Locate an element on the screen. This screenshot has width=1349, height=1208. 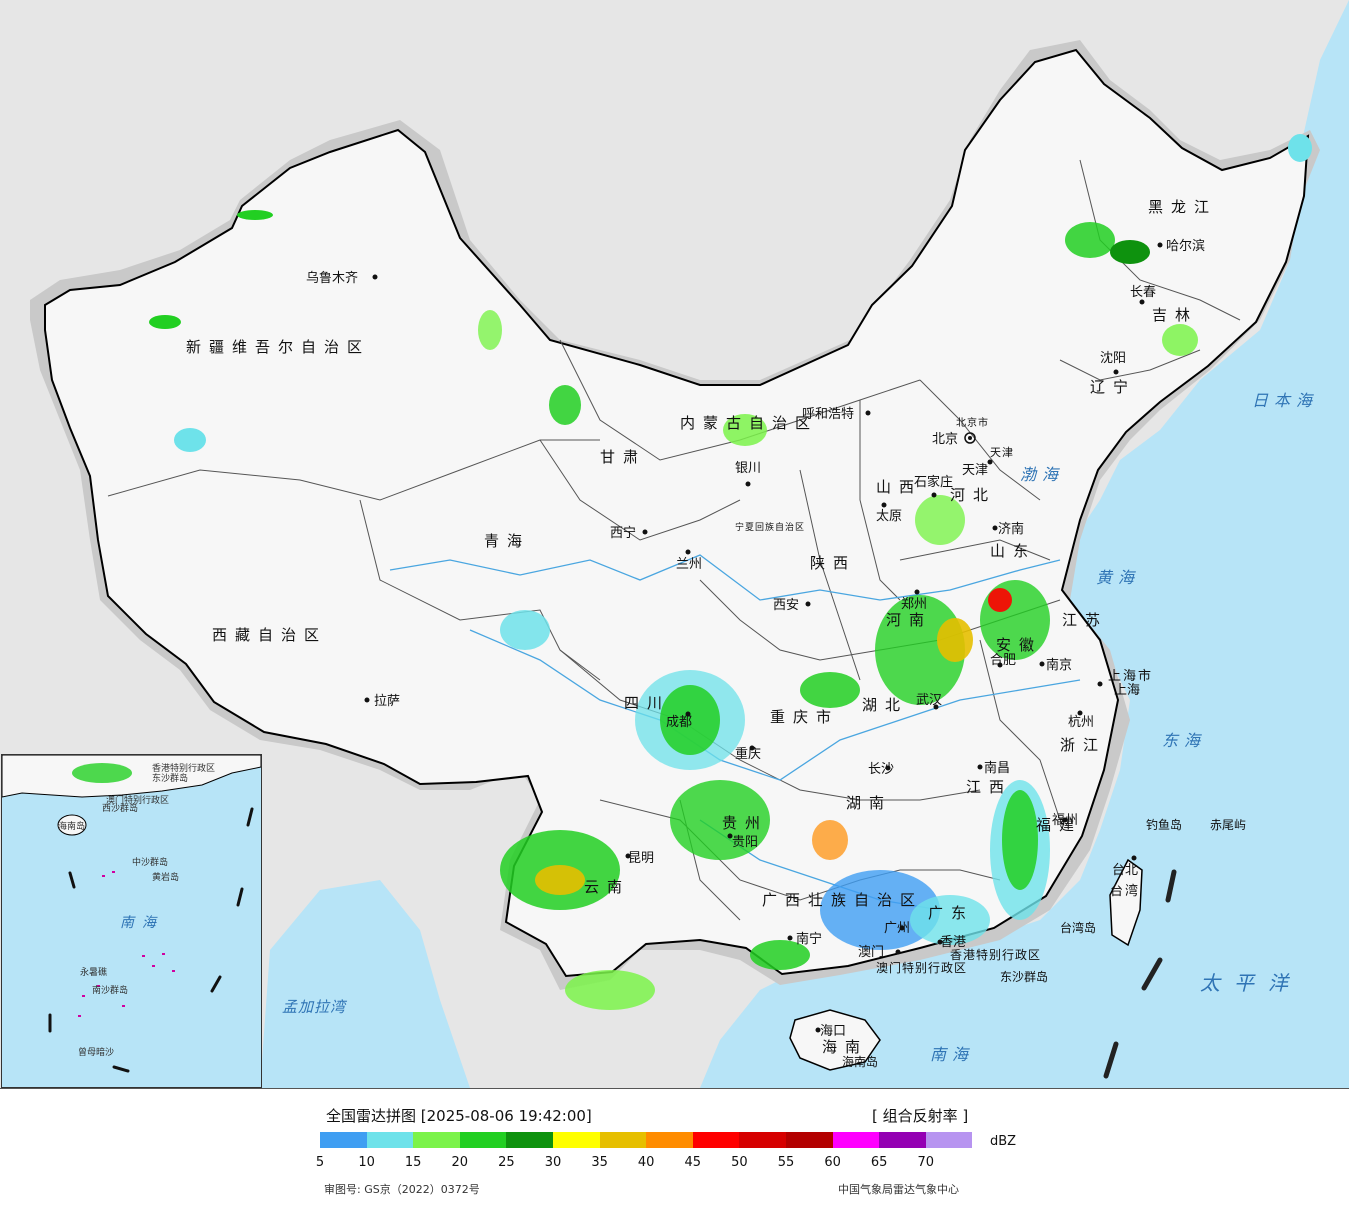
city-hangzhou: 杭州 is located at coordinates (1081, 722).